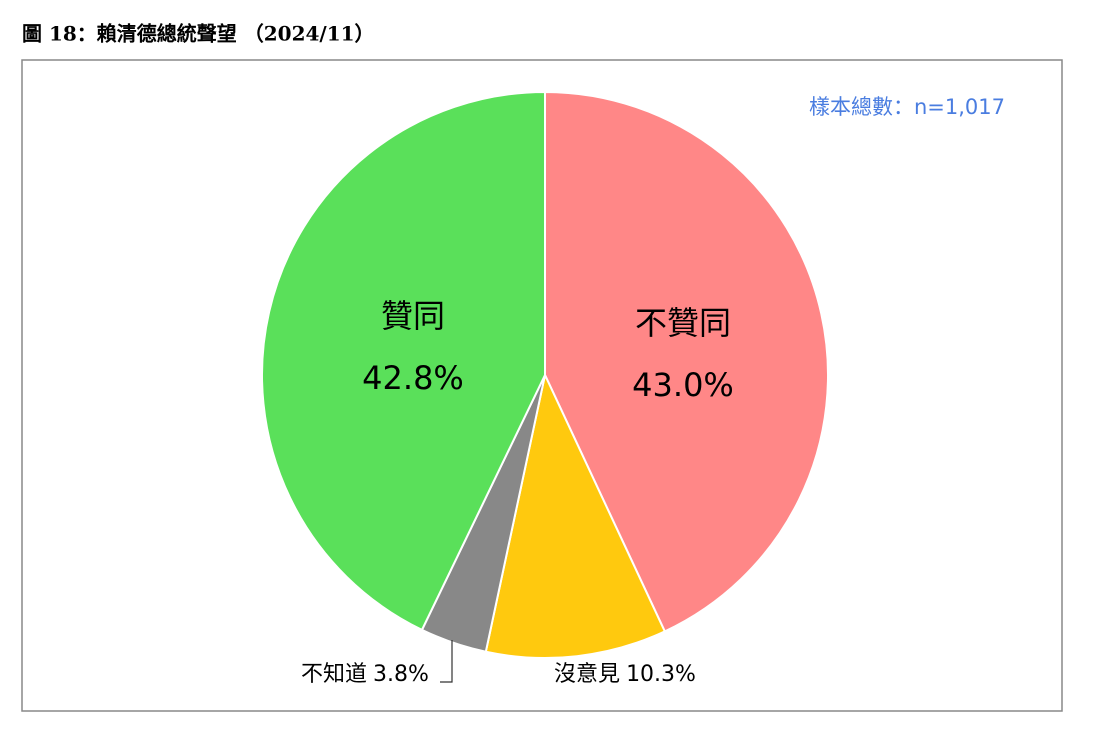  What do you see at coordinates (907, 107) in the screenshot?
I see `annotation: 樣本總數：n=1,017` at bounding box center [907, 107].